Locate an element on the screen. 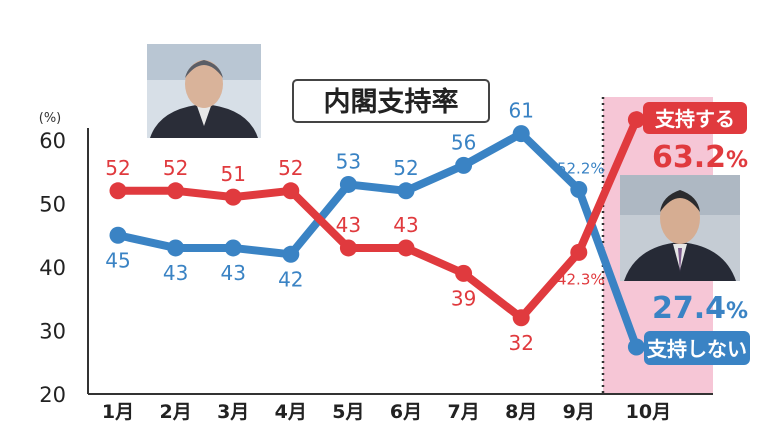  data-label-support: 42.3% is located at coordinates (581, 279).